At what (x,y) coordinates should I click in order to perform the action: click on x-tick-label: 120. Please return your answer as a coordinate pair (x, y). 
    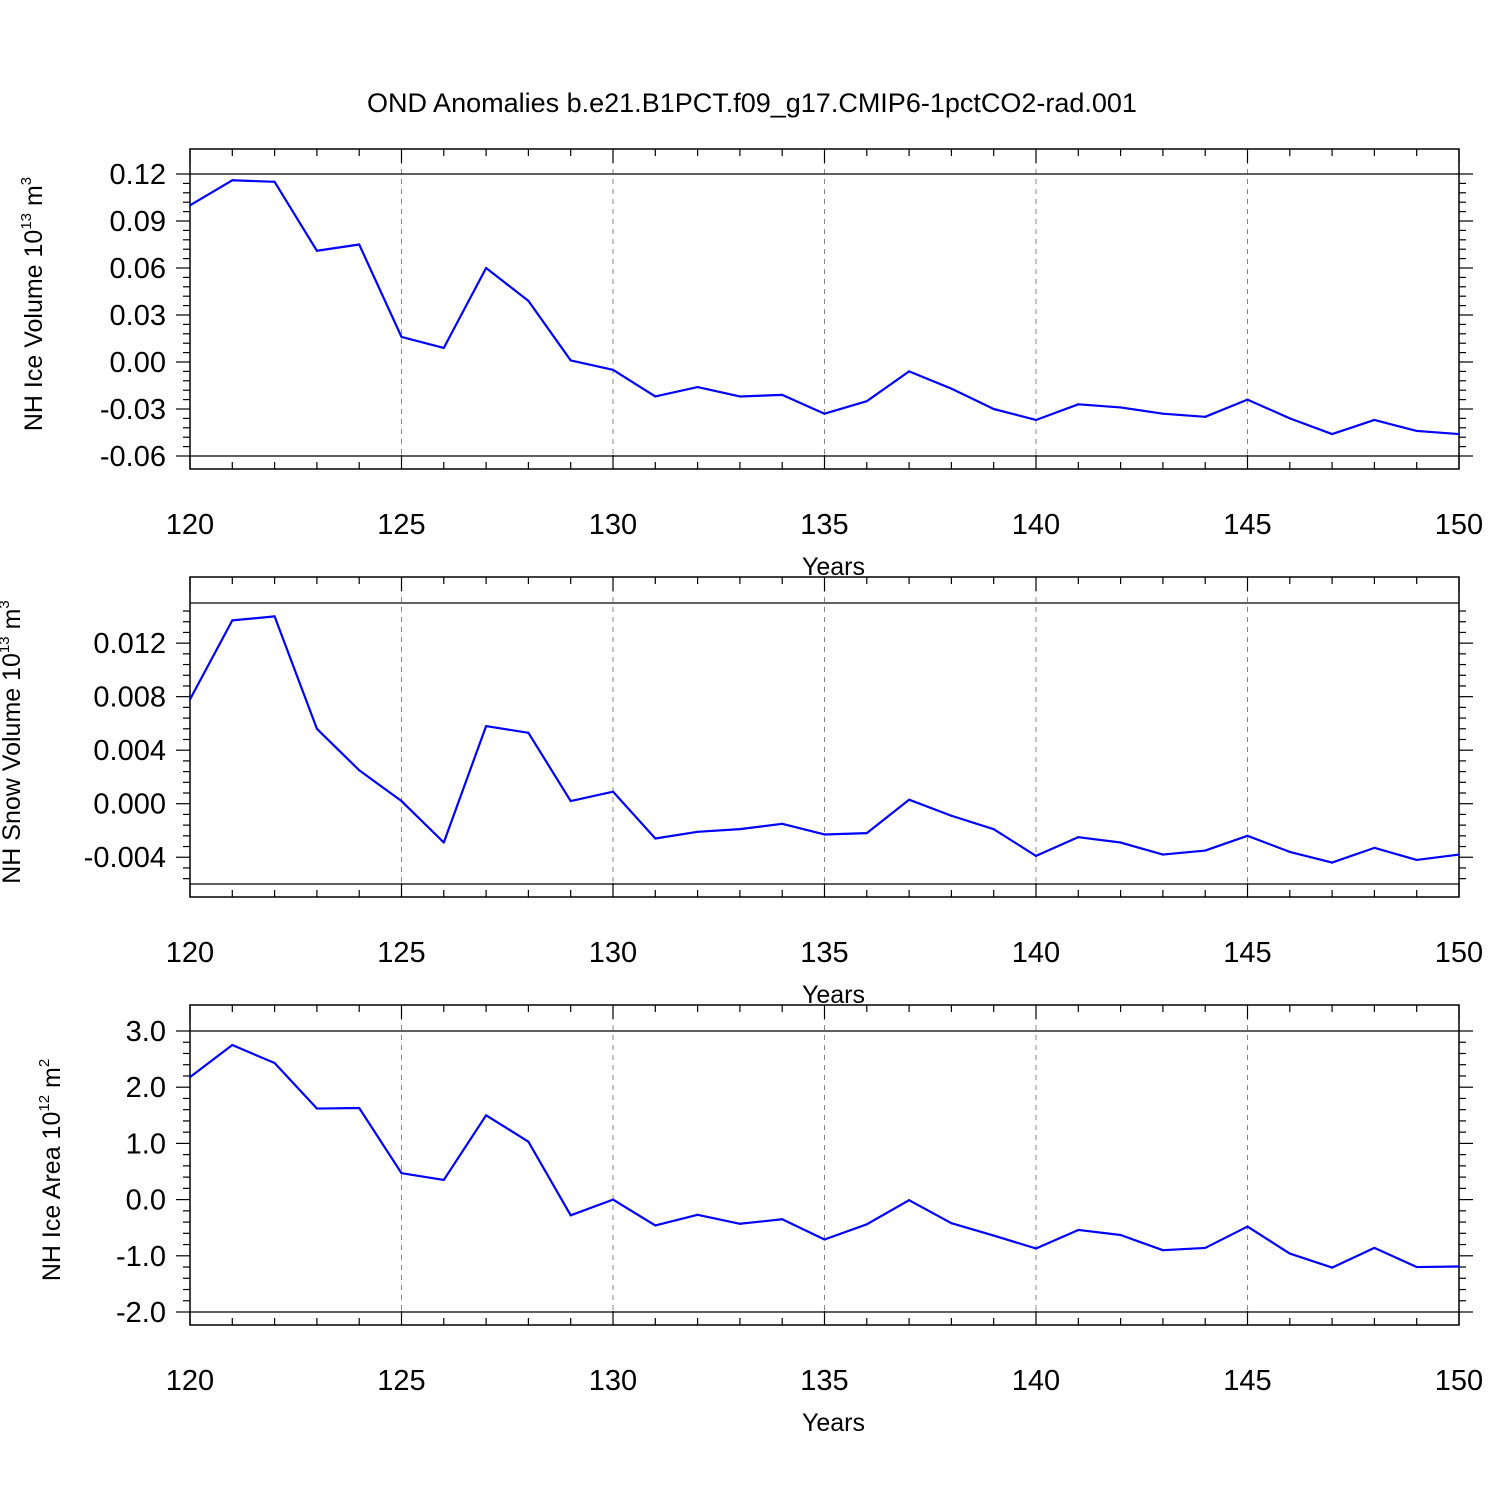
    Looking at the image, I should click on (190, 953).